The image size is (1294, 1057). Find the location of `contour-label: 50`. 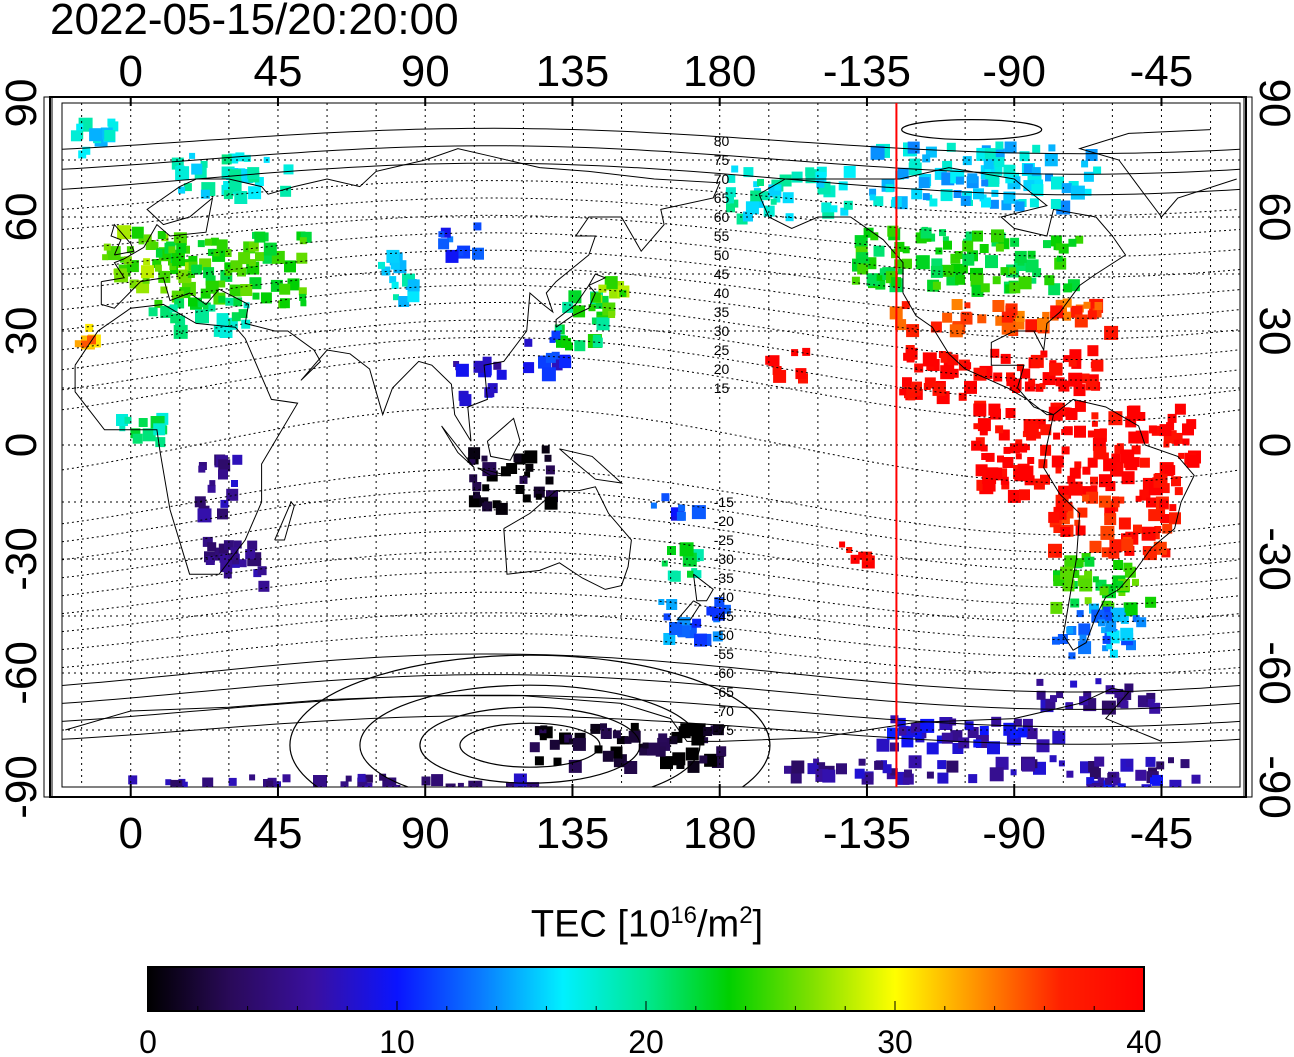

contour-label: 50 is located at coordinates (722, 255).